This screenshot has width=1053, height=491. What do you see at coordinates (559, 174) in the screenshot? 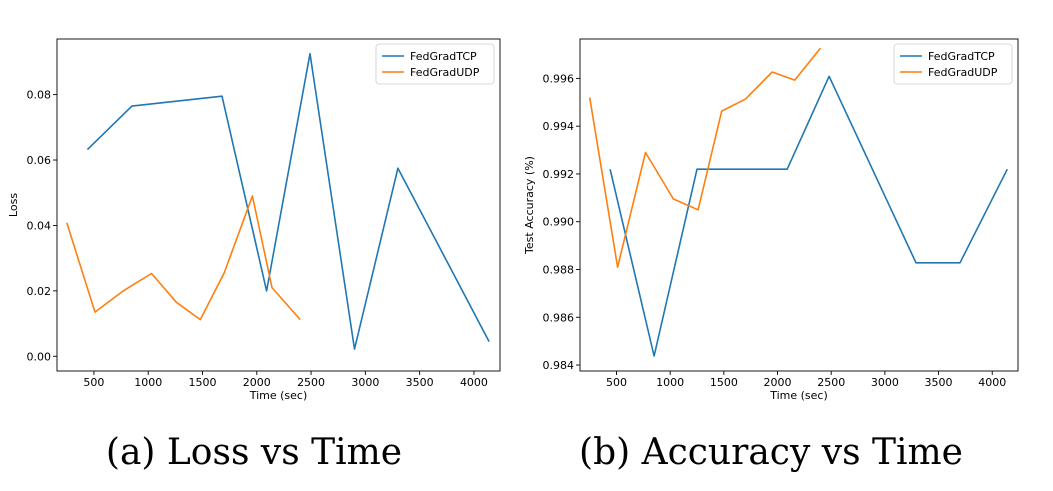
I see `y-tick-label: 0.992` at bounding box center [559, 174].